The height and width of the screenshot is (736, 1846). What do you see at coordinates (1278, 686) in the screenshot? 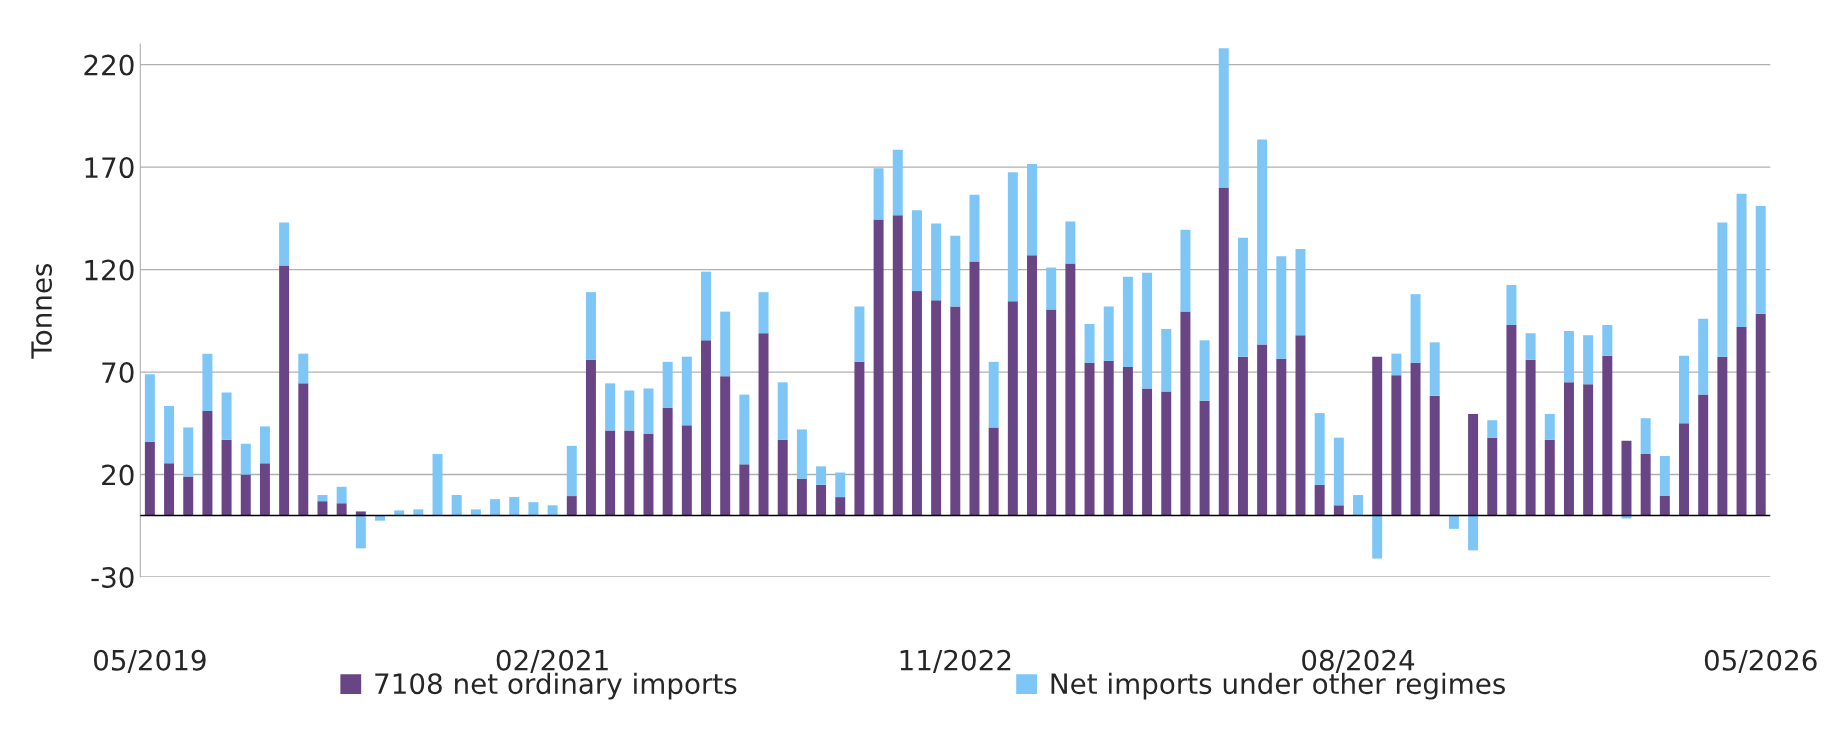
I see `legend-label: Net imports under other regimes` at bounding box center [1278, 686].